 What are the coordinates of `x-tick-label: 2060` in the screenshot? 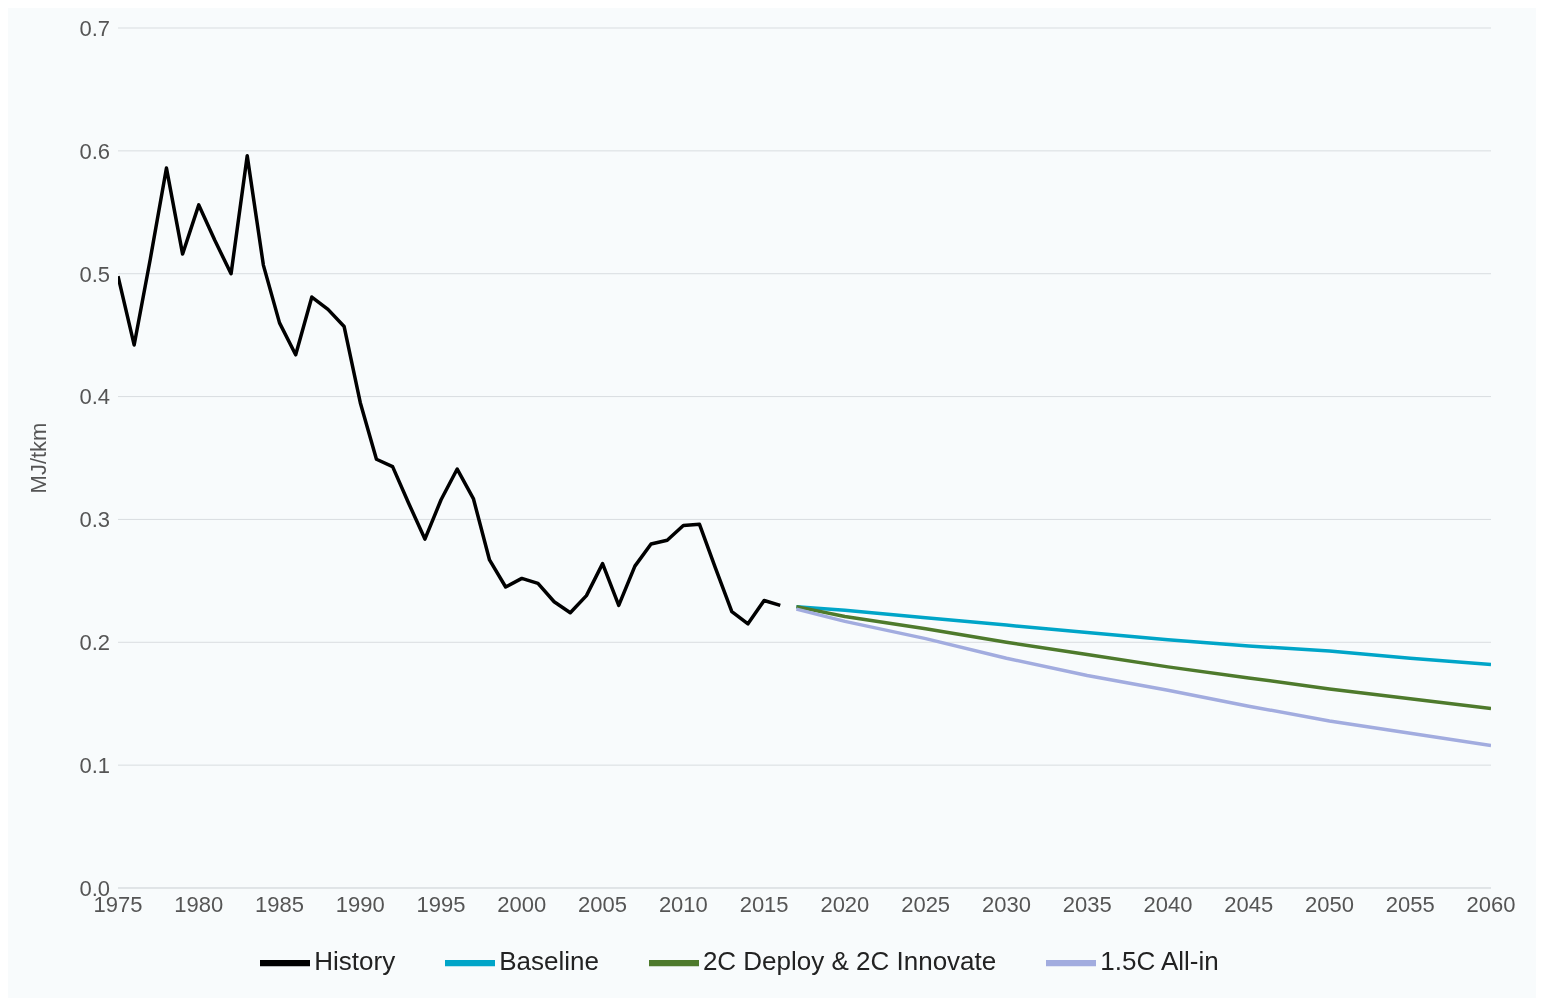 It's located at (1491, 904).